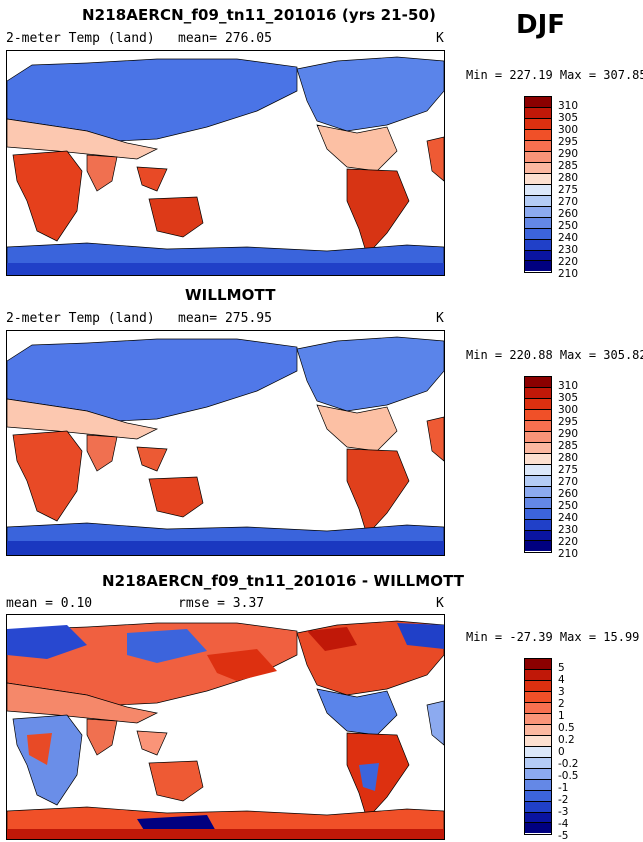 The width and height of the screenshot is (643, 842). What do you see at coordinates (561, 704) in the screenshot?
I see `colorbar-label: 2` at bounding box center [561, 704].